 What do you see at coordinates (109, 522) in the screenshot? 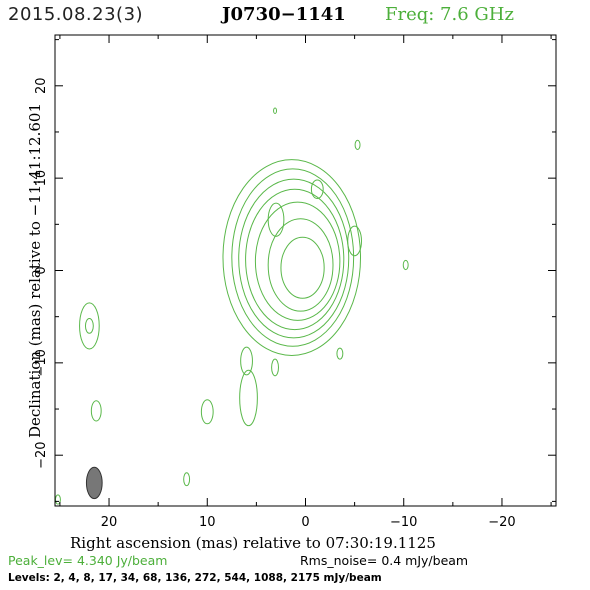
I see `x-tick-label-0: 20` at bounding box center [109, 522].